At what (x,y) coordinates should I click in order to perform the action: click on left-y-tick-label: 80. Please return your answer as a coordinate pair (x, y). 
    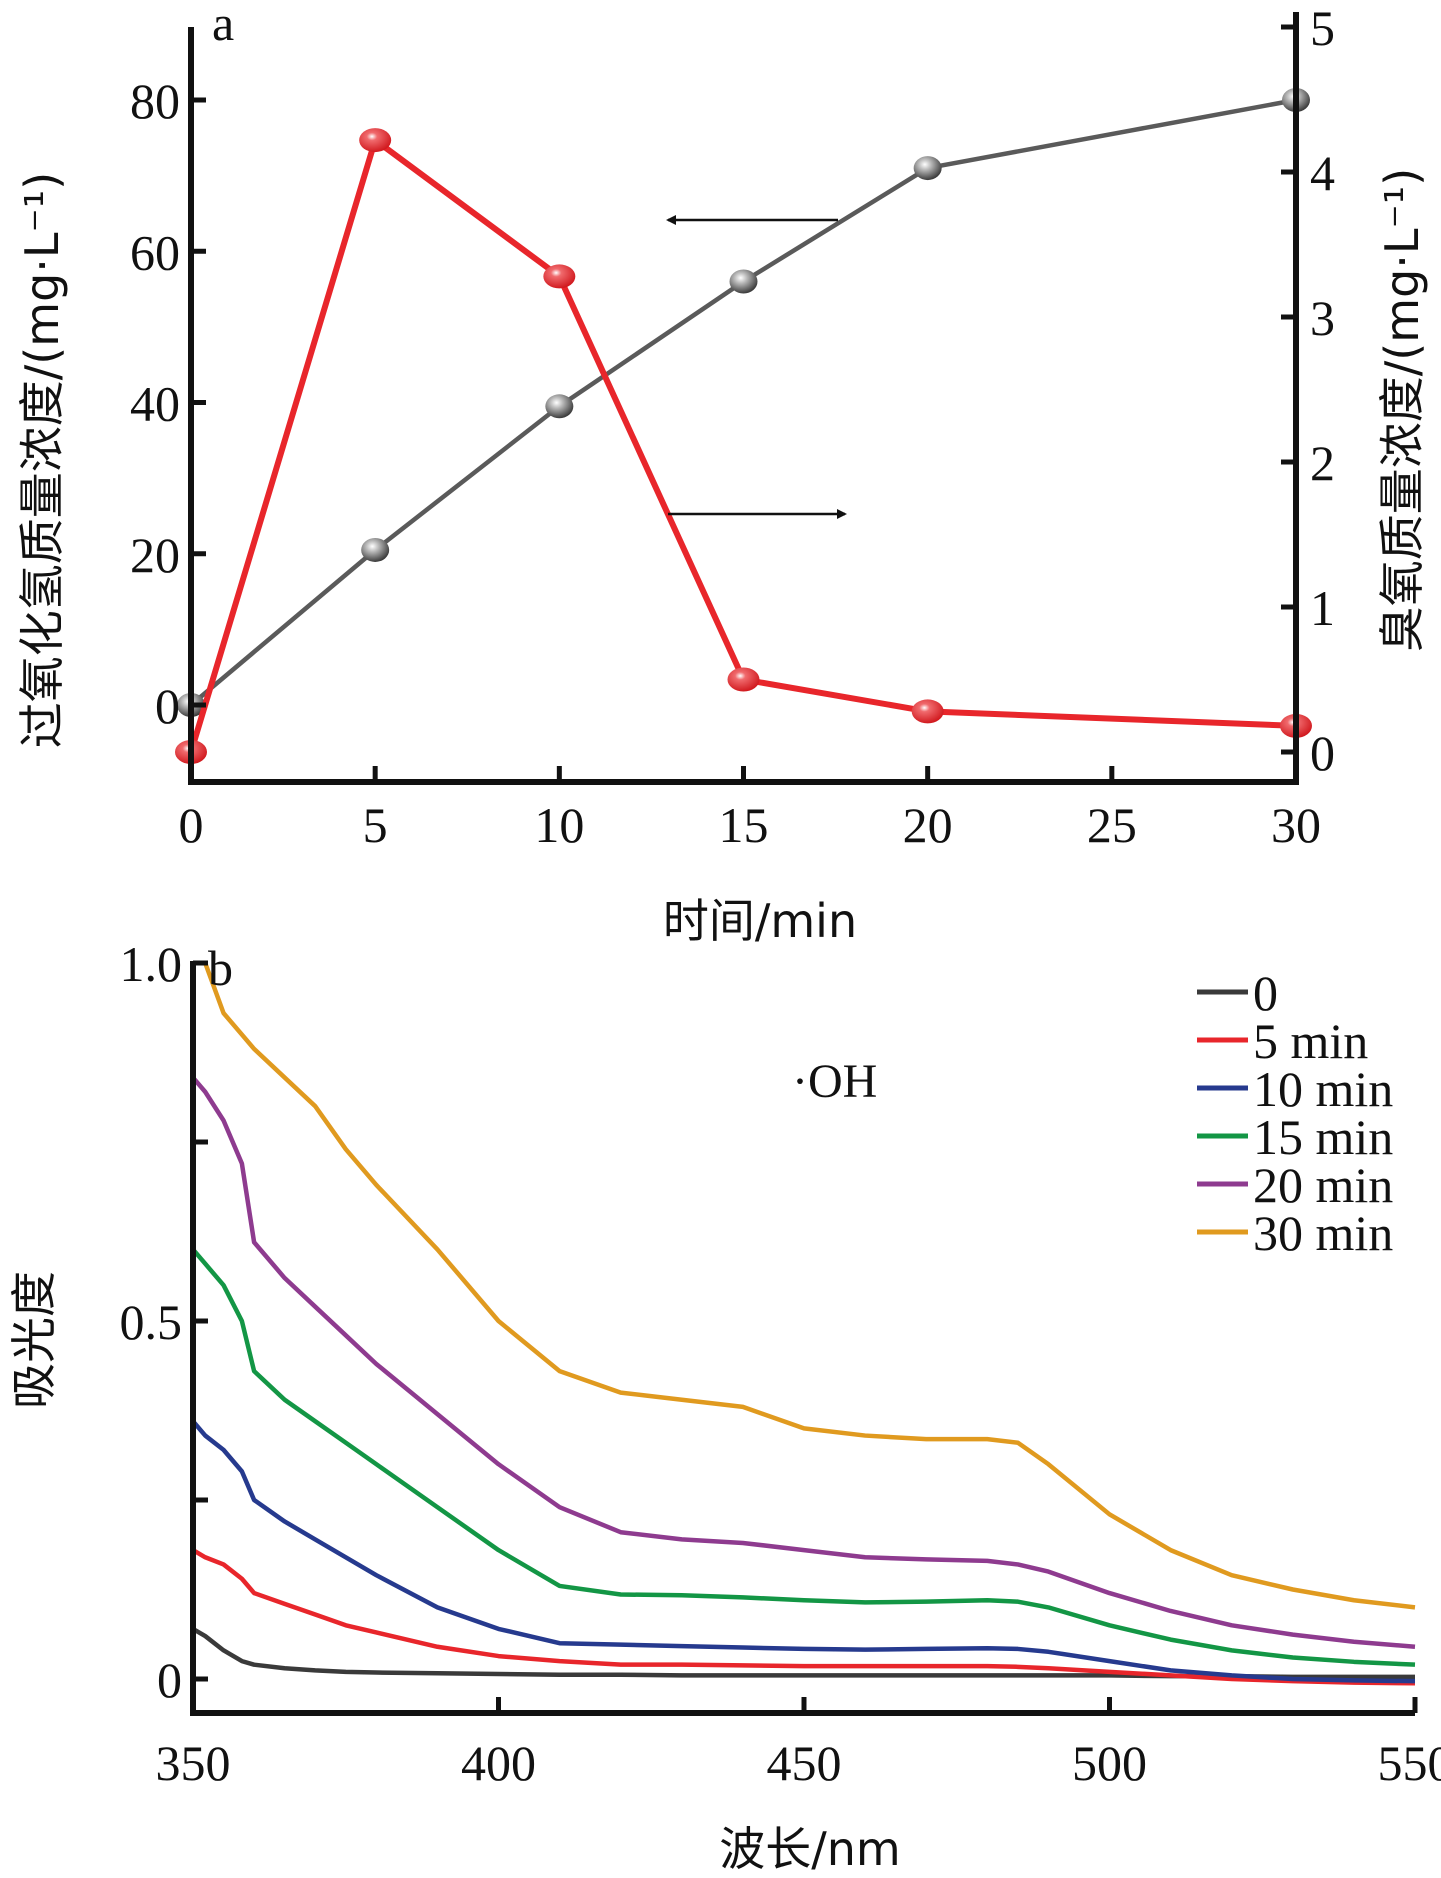
    Looking at the image, I should click on (155, 101).